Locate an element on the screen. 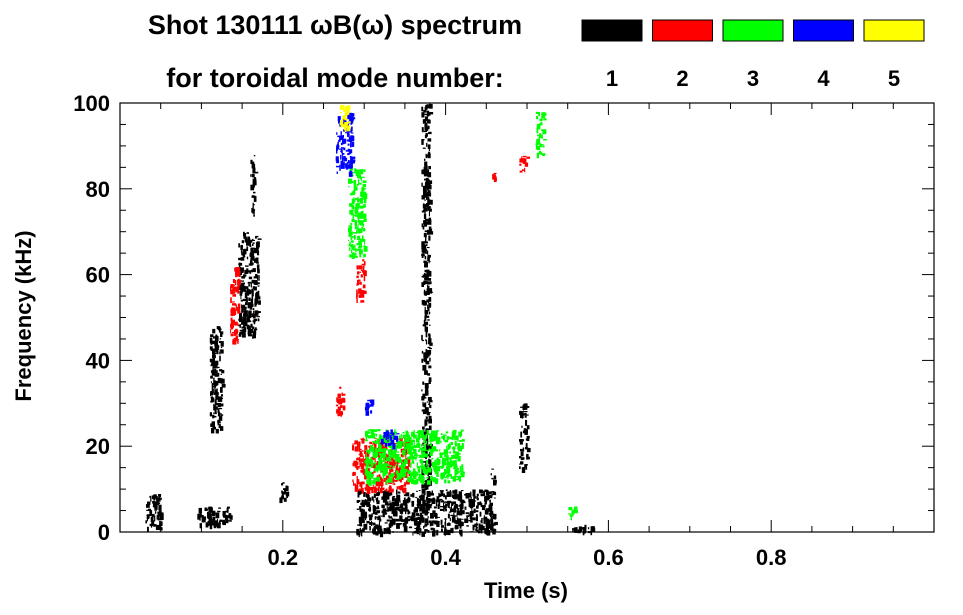 This screenshot has width=963, height=615. series-n1-region is located at coordinates (250, 285).